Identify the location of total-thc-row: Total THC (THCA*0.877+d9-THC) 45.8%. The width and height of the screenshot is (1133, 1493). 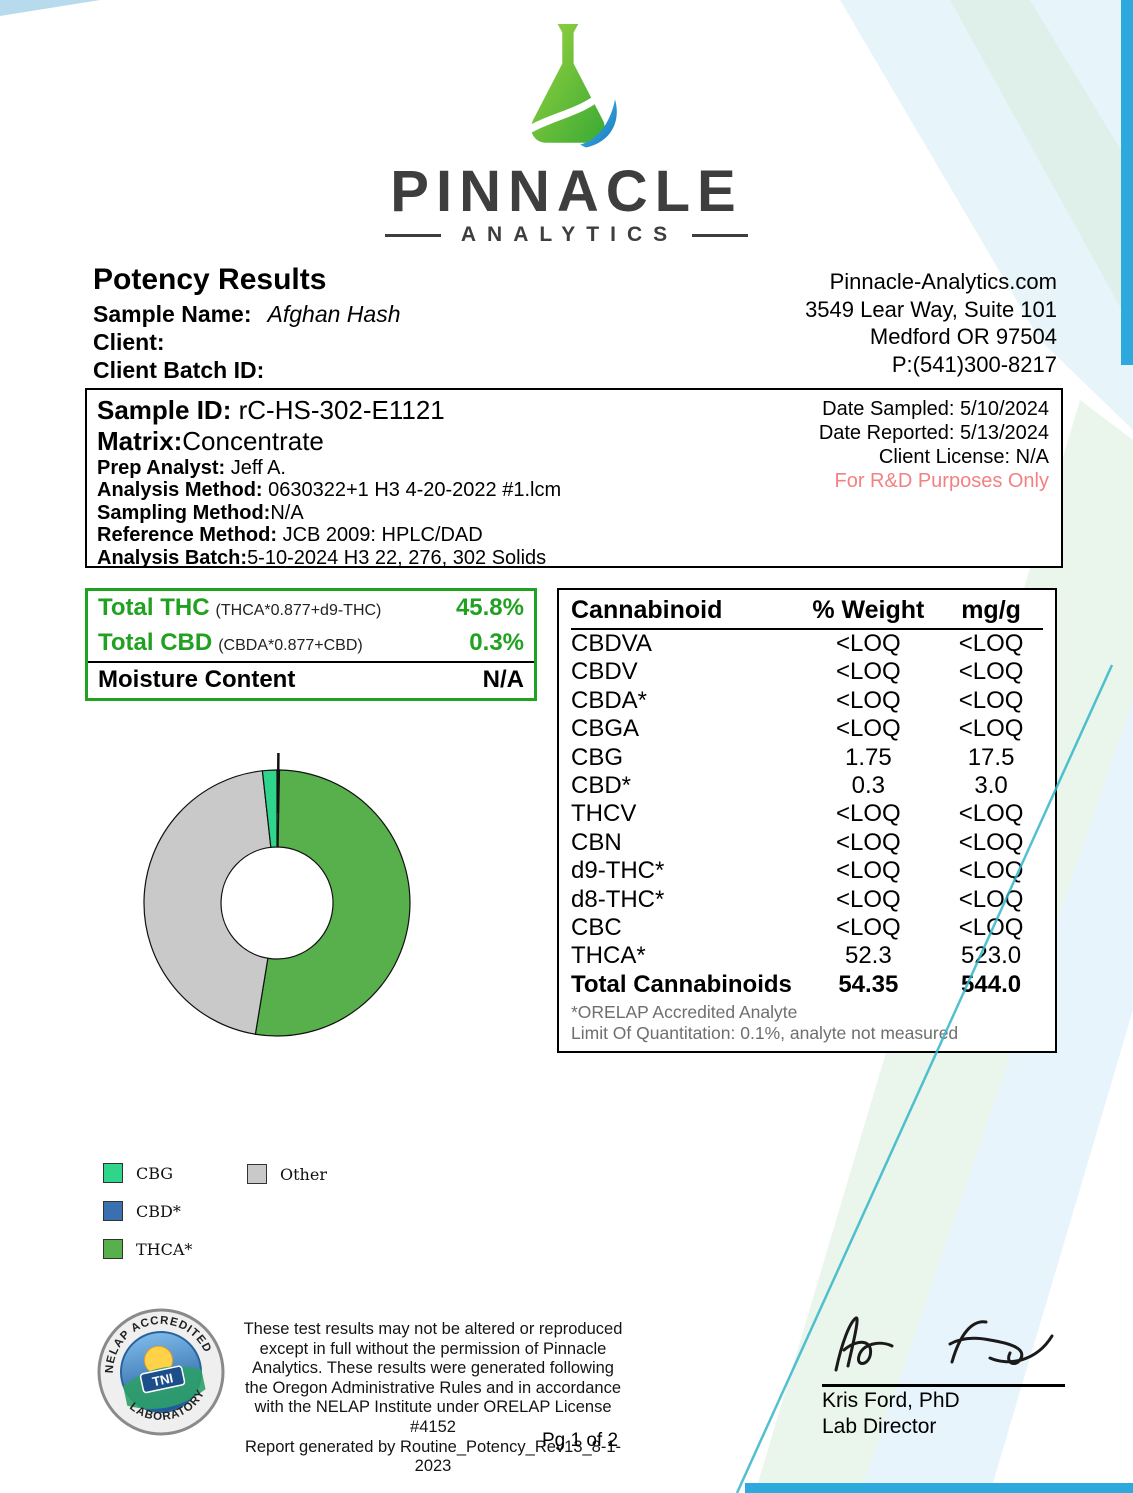
(311, 608).